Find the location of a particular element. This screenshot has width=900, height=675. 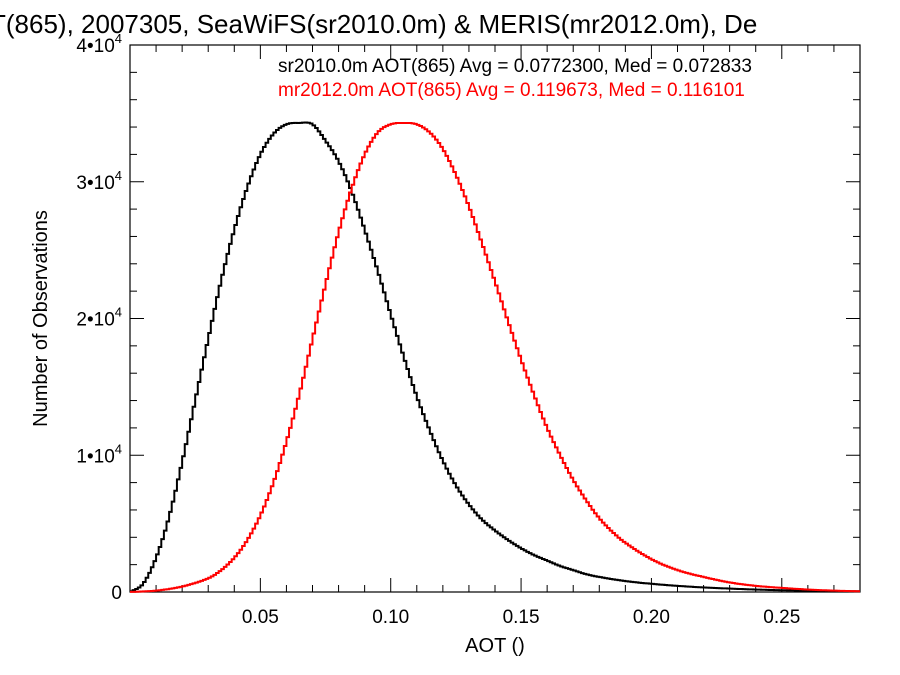

x-tick-label: 0.25 is located at coordinates (781, 617).